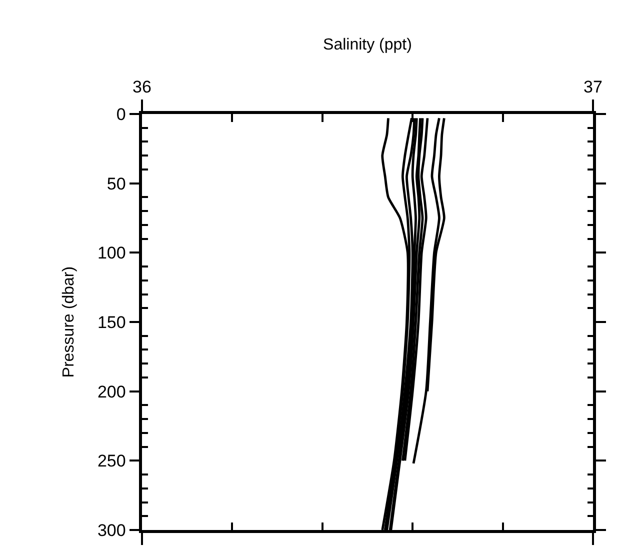 The width and height of the screenshot is (618, 557). I want to click on y-tick-label: 50, so click(116, 184).